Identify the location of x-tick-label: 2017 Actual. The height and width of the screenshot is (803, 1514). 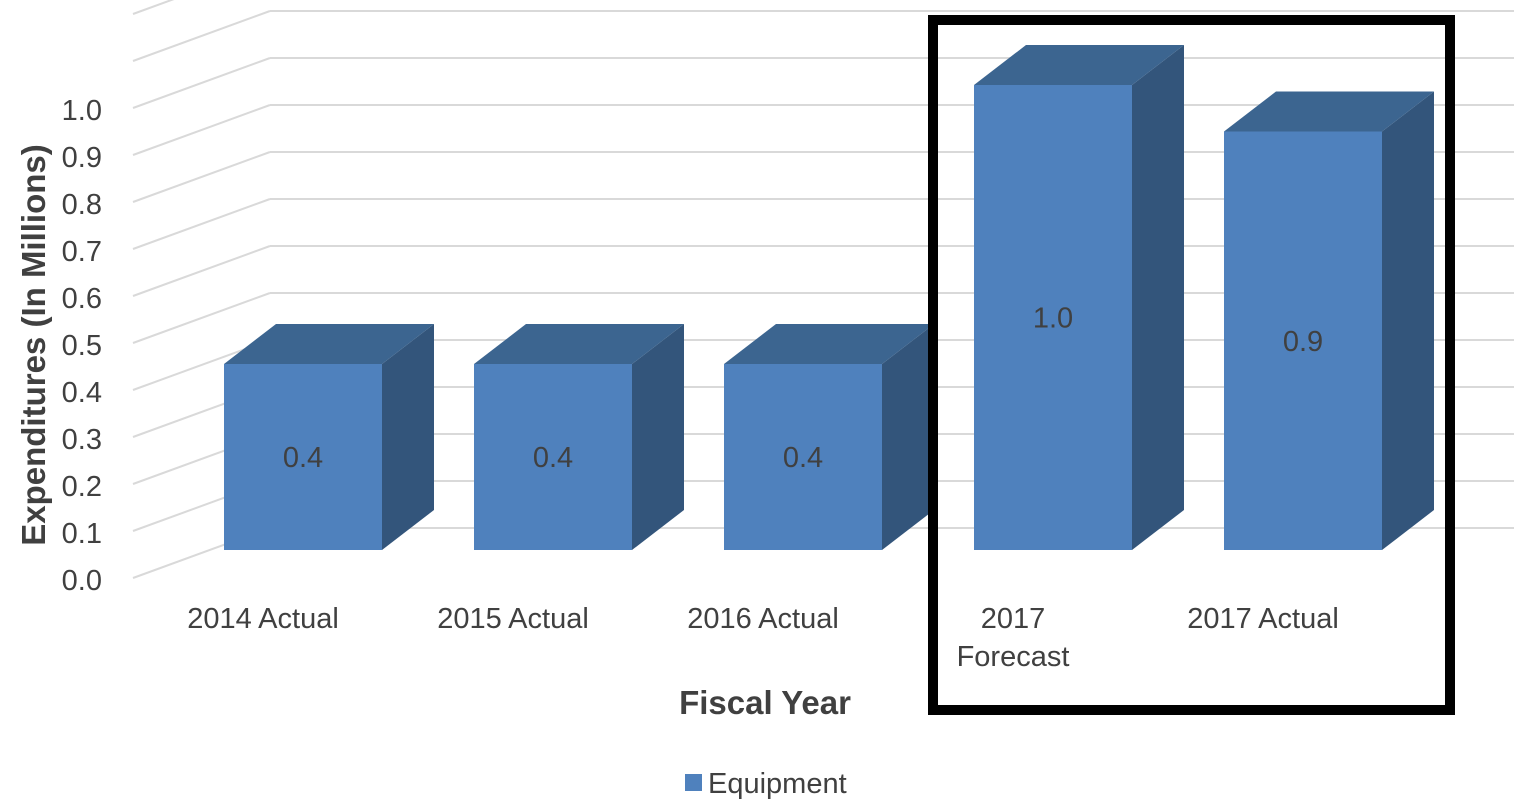
(1263, 619).